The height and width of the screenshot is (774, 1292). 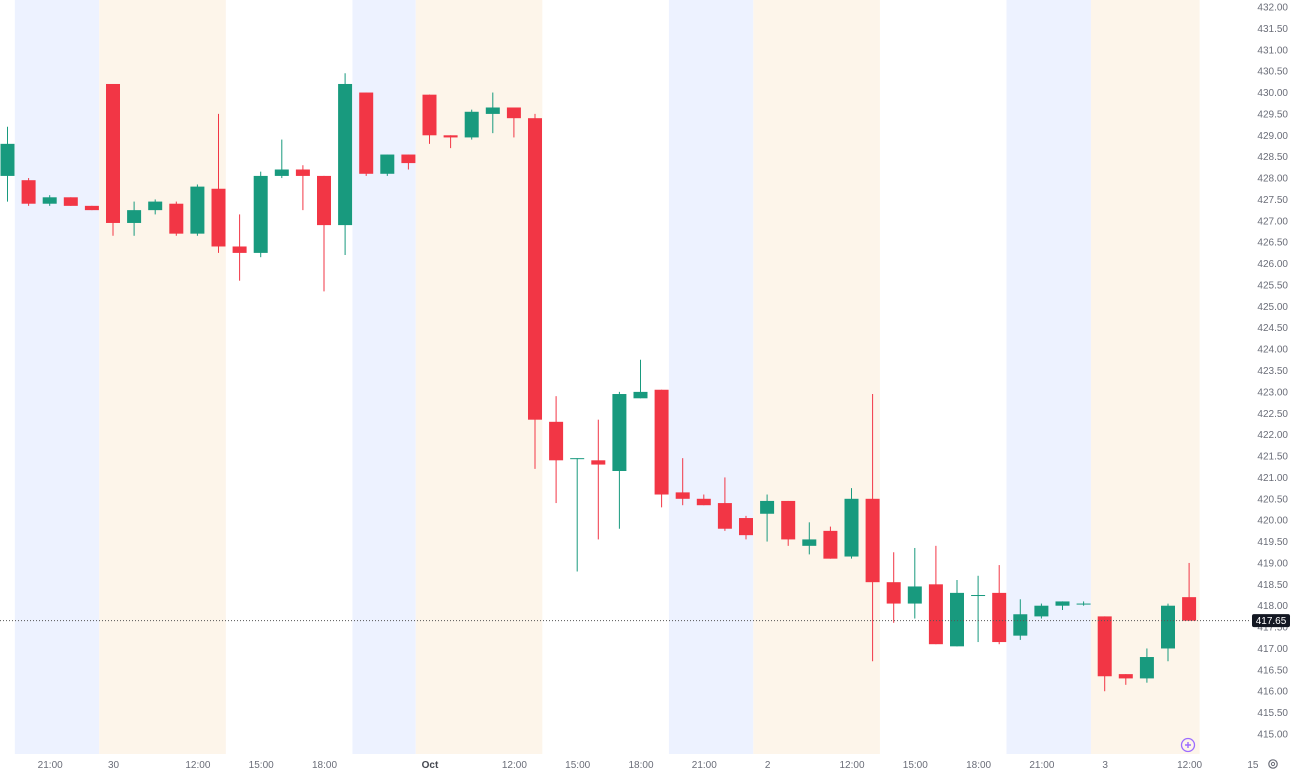 What do you see at coordinates (114, 765) in the screenshot?
I see `time-tick-label: 30` at bounding box center [114, 765].